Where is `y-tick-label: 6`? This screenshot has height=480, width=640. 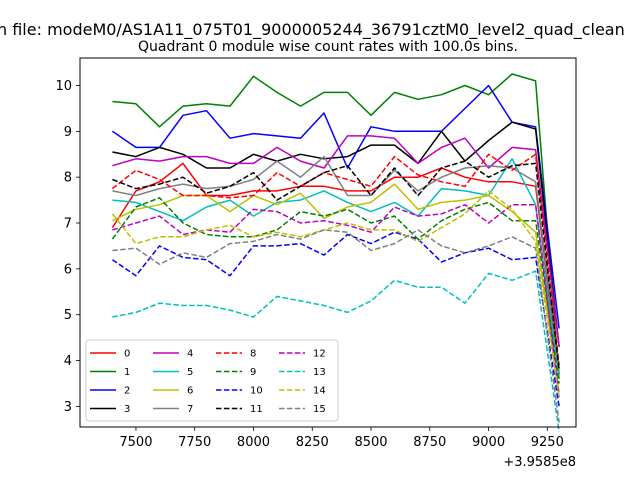 y-tick-label: 6 is located at coordinates (68, 269).